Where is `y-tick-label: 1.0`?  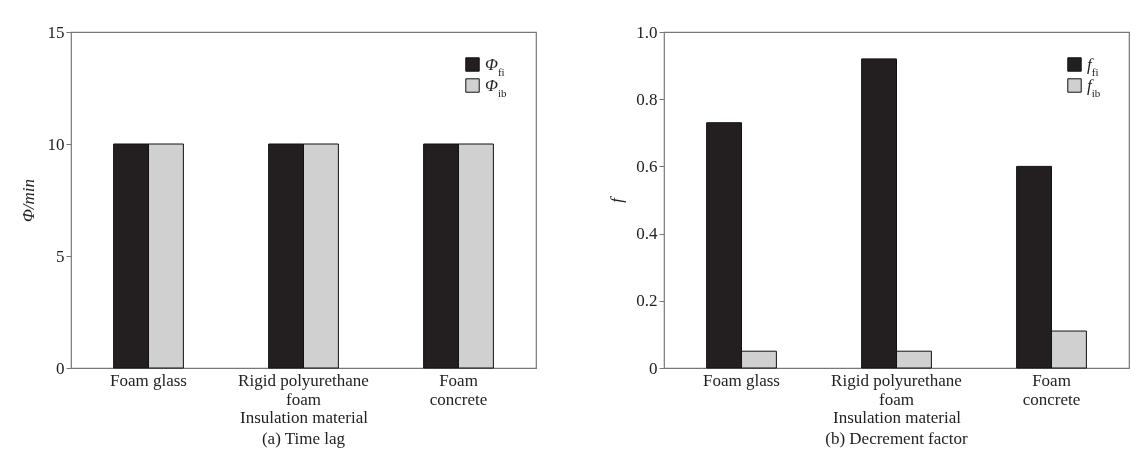 y-tick-label: 1.0 is located at coordinates (647, 32).